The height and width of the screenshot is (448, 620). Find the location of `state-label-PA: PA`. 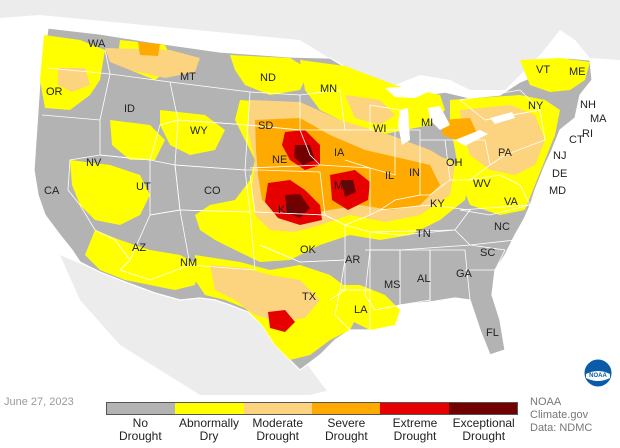

state-label-PA: PA is located at coordinates (505, 153).